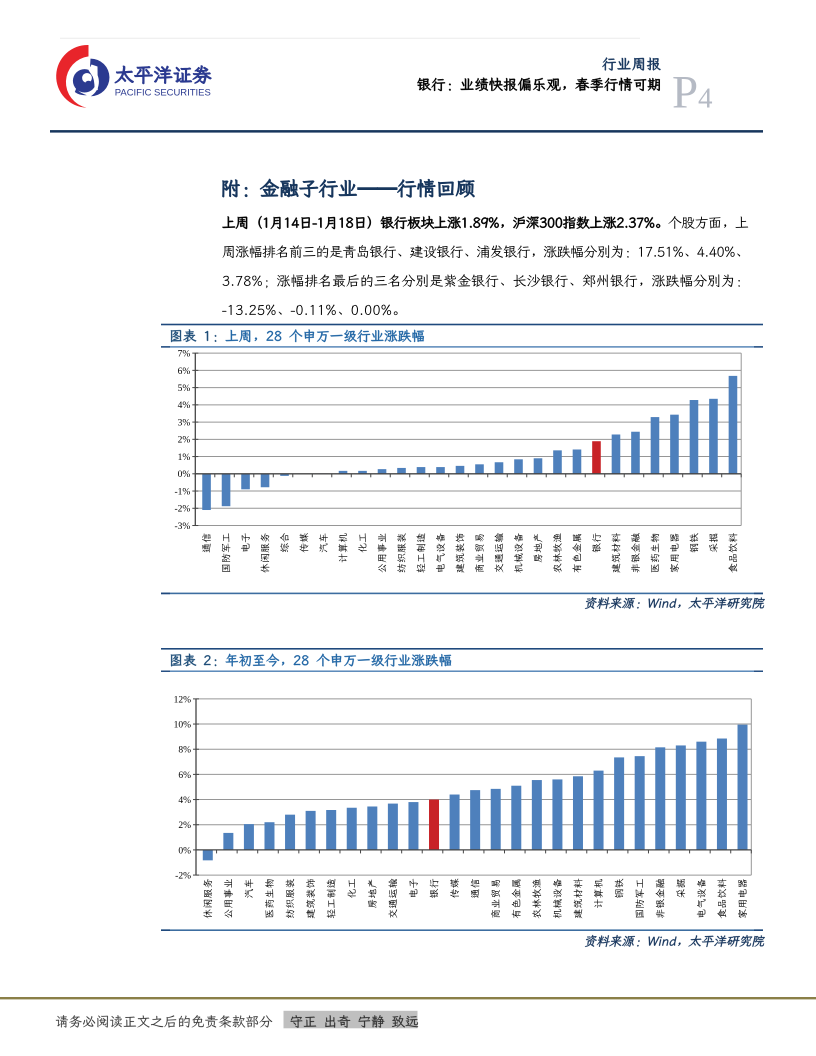 This screenshot has width=816, height=1056. What do you see at coordinates (685, 93) in the screenshot?
I see `svg-text: P` at bounding box center [685, 93].